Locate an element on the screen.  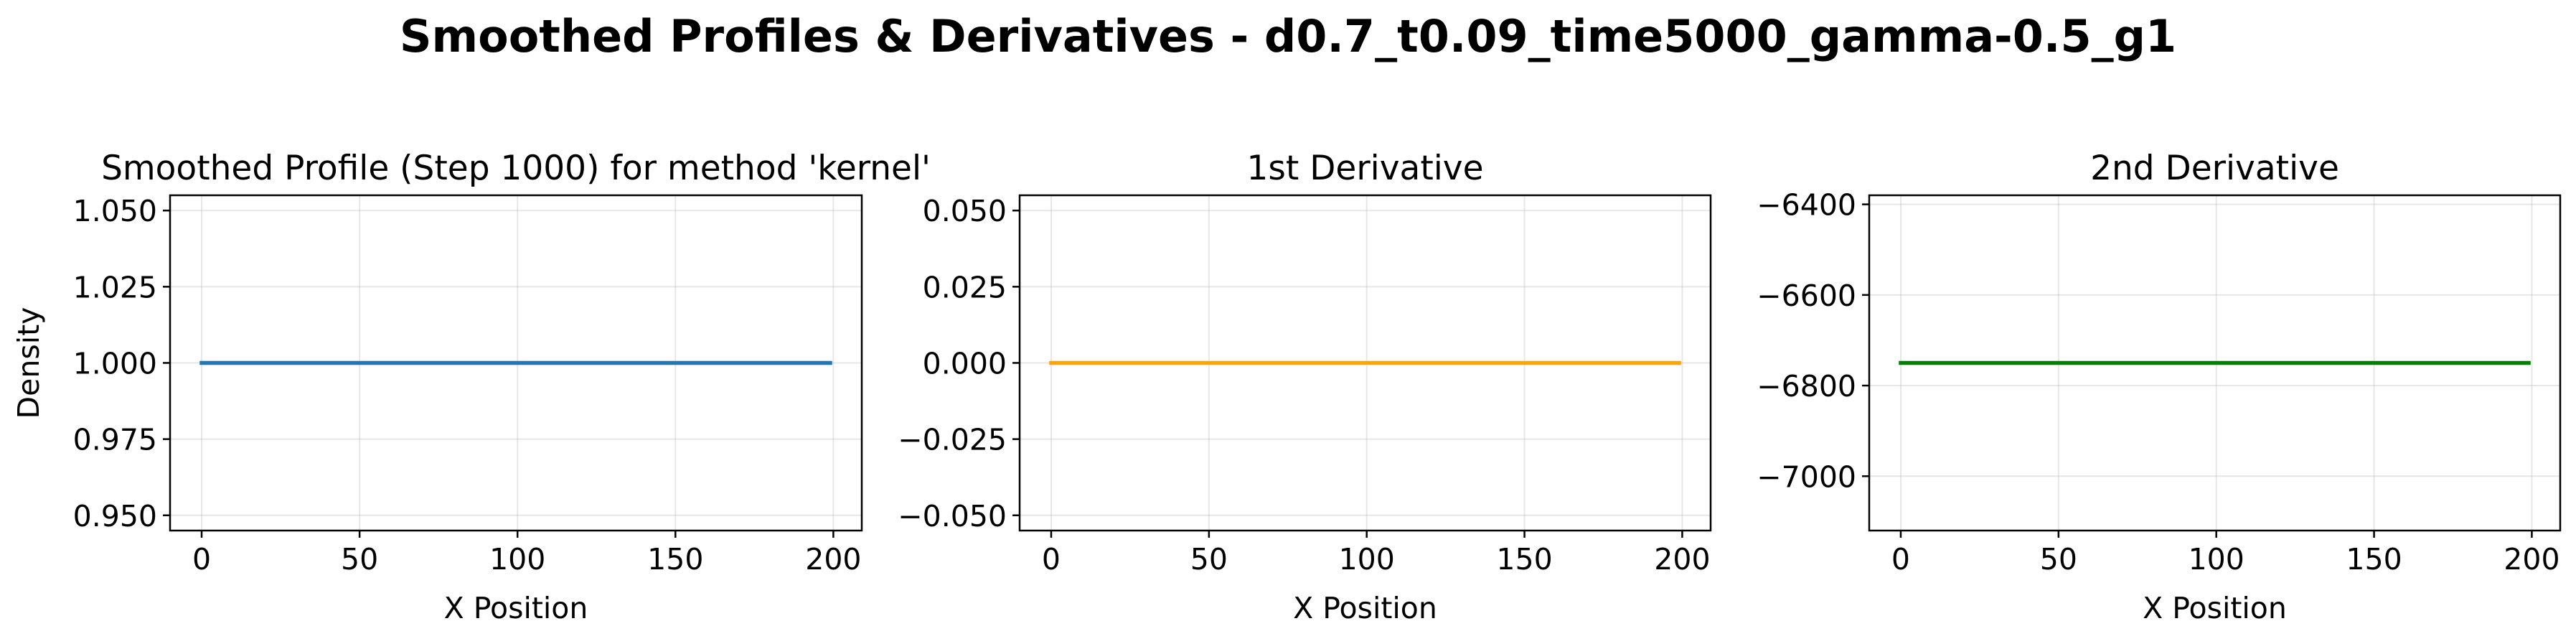
y-tick-label: 0.050 is located at coordinates (965, 211).